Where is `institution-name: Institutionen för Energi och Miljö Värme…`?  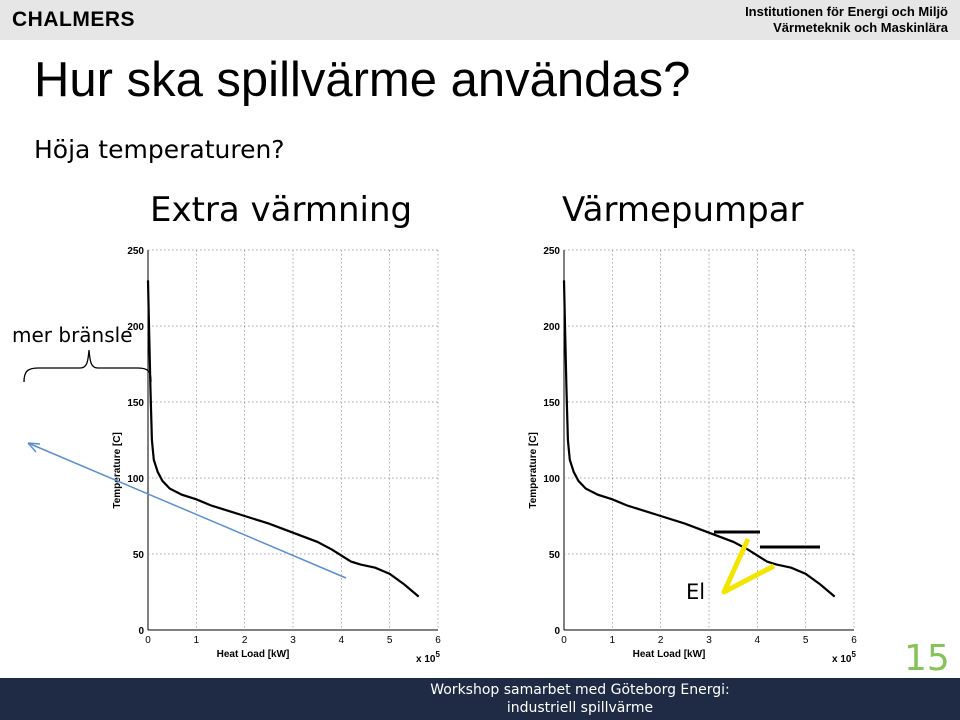
institution-name: Institutionen för Energi och Miljö Värme… is located at coordinates (846, 20).